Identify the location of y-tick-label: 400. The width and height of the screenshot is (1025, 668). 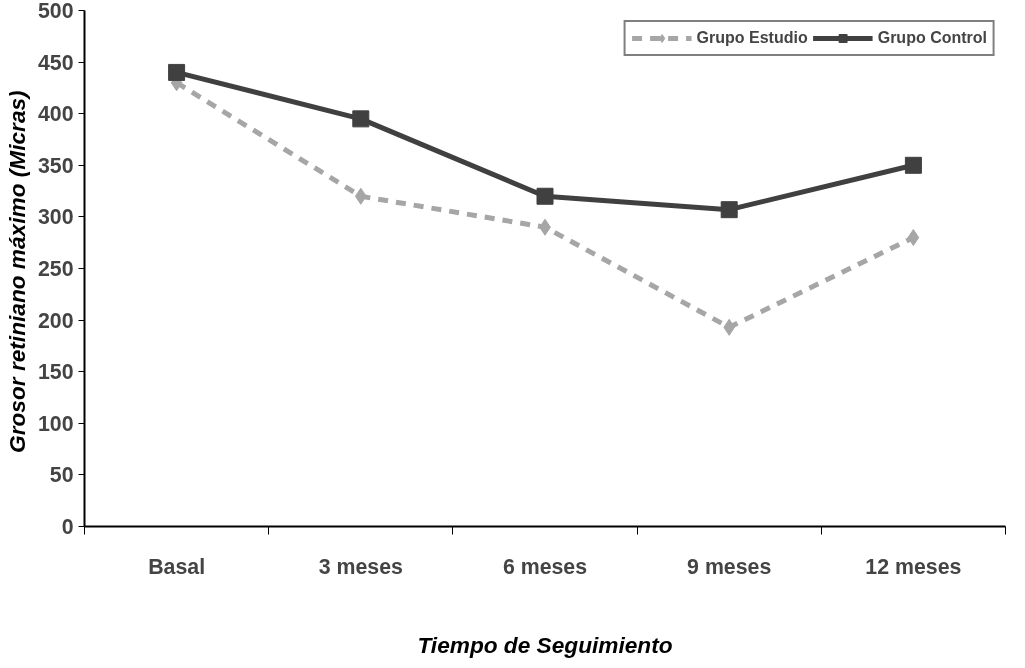
(55, 114).